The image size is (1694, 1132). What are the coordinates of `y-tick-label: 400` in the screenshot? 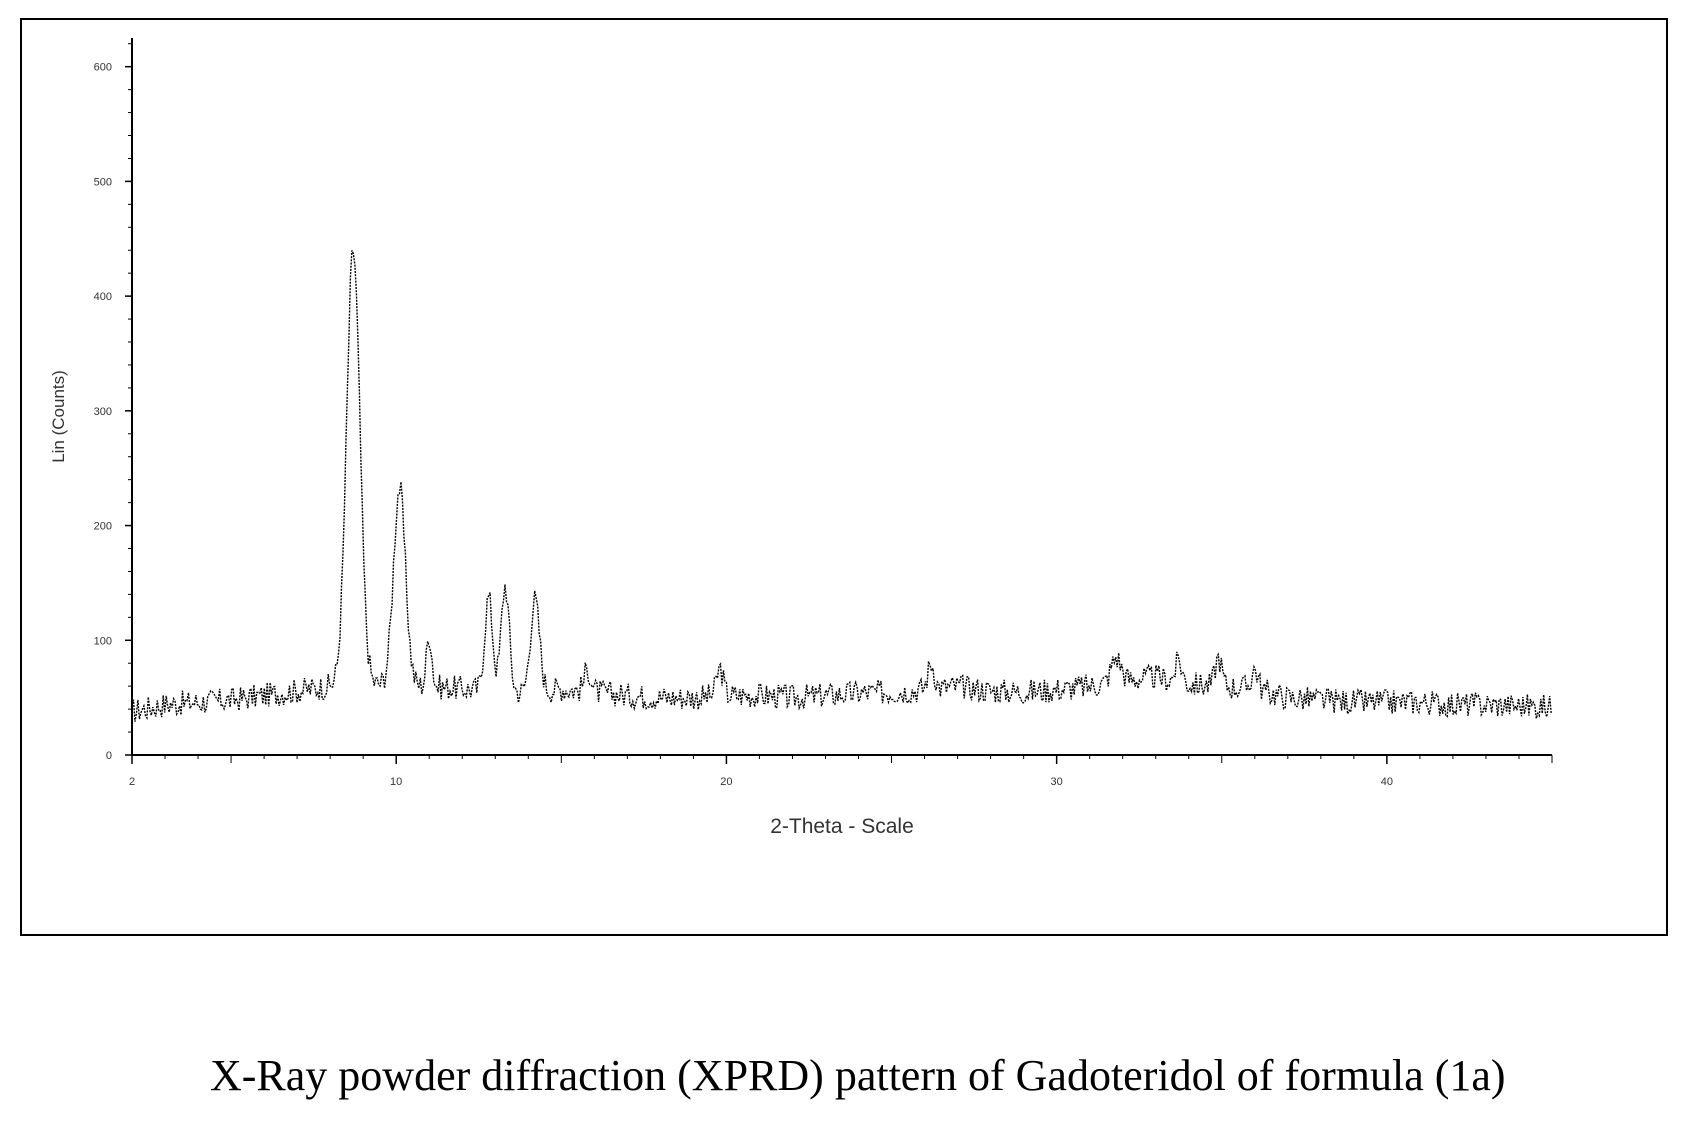 It's located at (103, 297).